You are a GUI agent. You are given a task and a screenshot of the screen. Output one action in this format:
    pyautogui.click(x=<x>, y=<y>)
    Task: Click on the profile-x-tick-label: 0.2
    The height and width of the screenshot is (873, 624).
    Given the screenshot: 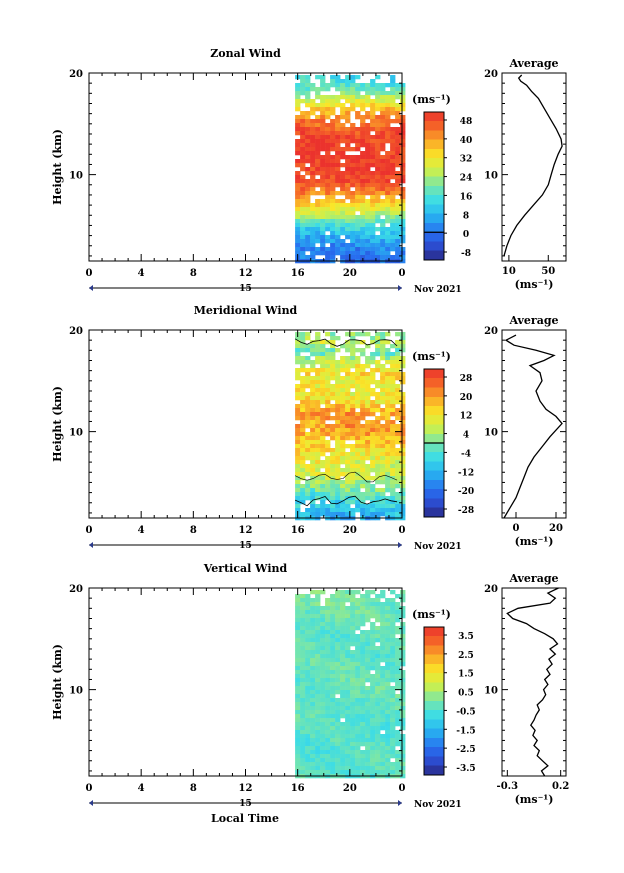 What is the action you would take?
    pyautogui.click(x=560, y=786)
    